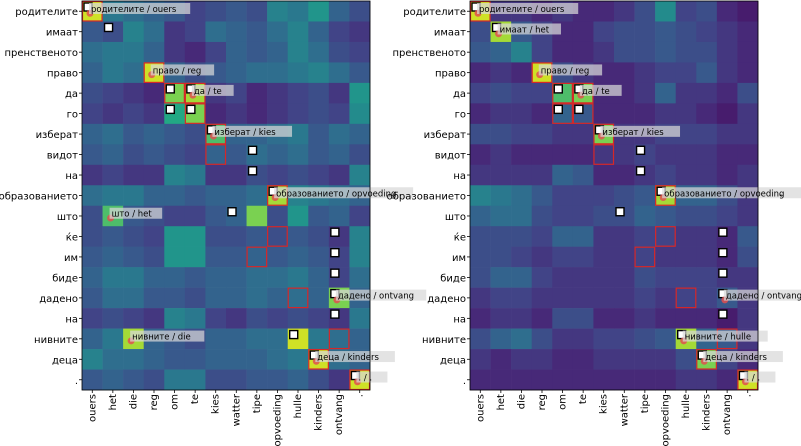 This screenshot has height=446, width=801. Describe the element at coordinates (718, 338) in the screenshot. I see `annotation-label: нивните / hulle` at that location.